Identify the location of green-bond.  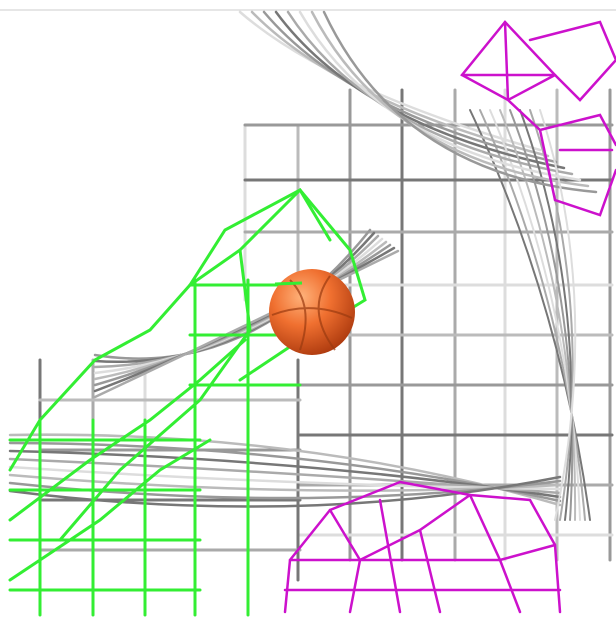
(288, 283).